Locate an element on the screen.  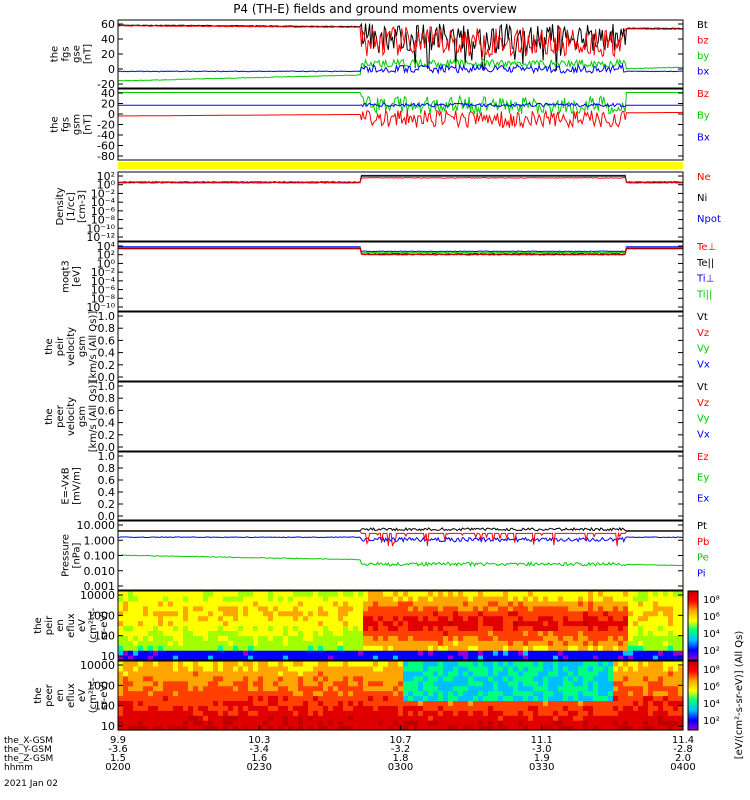
panel-background is located at coordinates (400, 486).